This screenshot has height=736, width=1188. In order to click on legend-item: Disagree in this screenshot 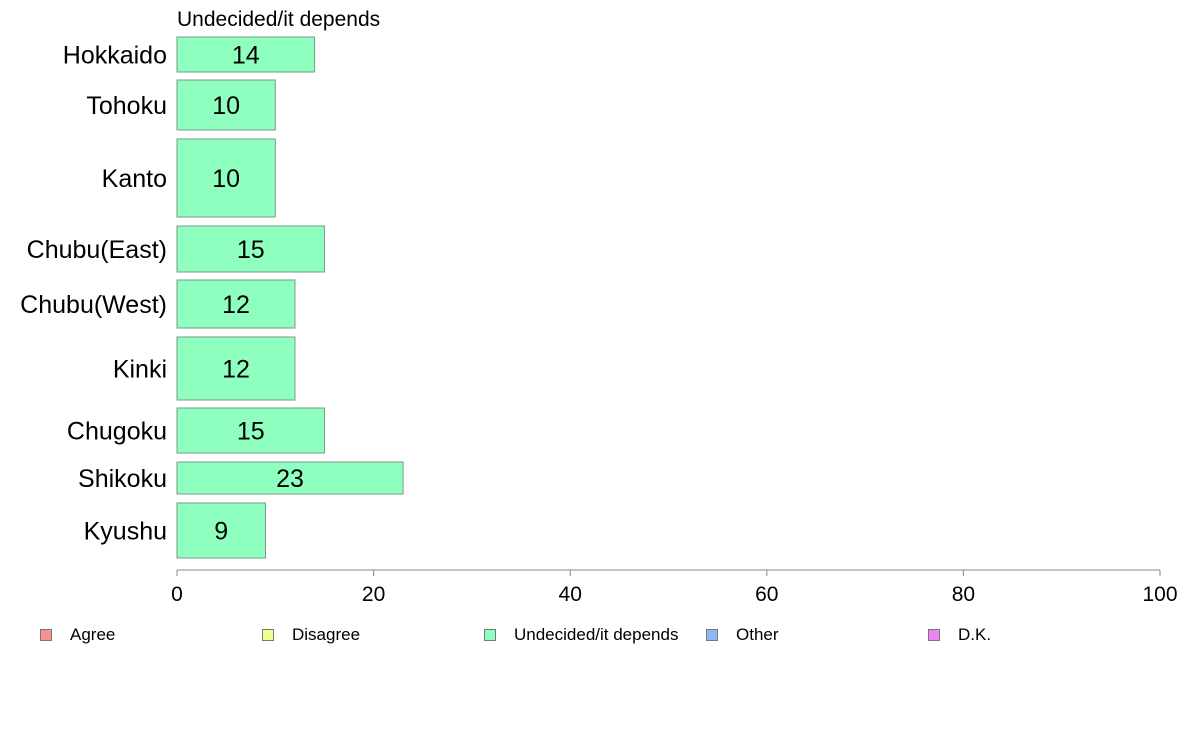, I will do `click(311, 635)`.